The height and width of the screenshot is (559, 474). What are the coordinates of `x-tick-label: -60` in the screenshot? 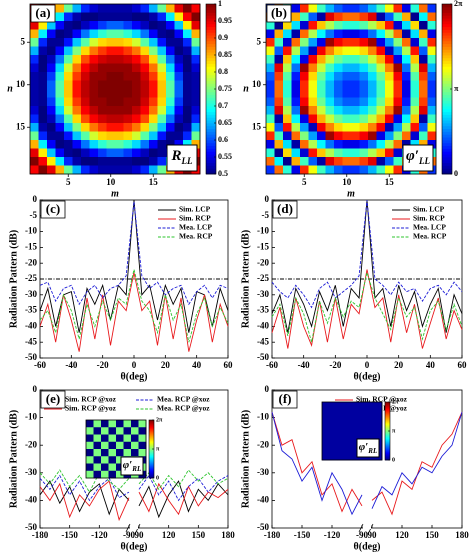 It's located at (40, 365).